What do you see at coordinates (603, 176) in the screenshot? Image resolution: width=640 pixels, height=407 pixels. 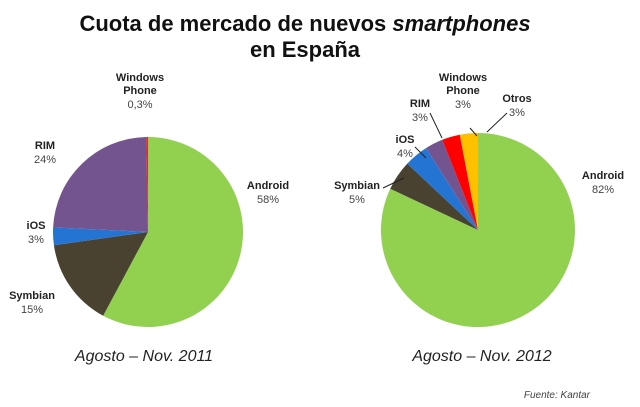 I see `slice-label-android-2012: Android` at bounding box center [603, 176].